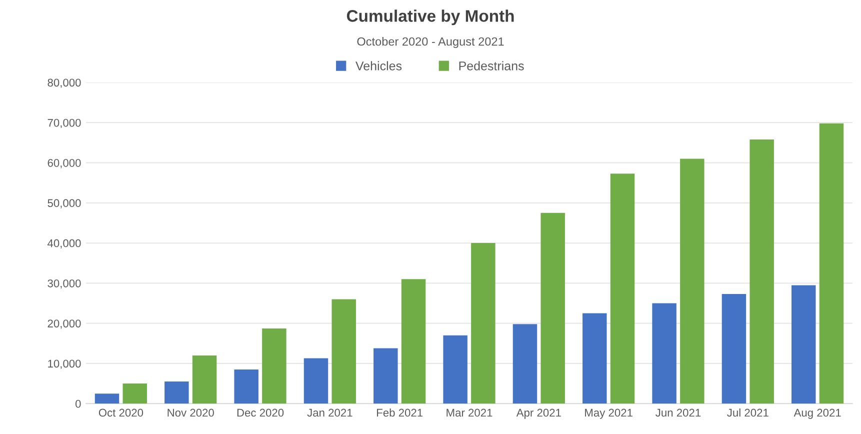  Describe the element at coordinates (64, 203) in the screenshot. I see `y-tick-label: 50,000` at that location.